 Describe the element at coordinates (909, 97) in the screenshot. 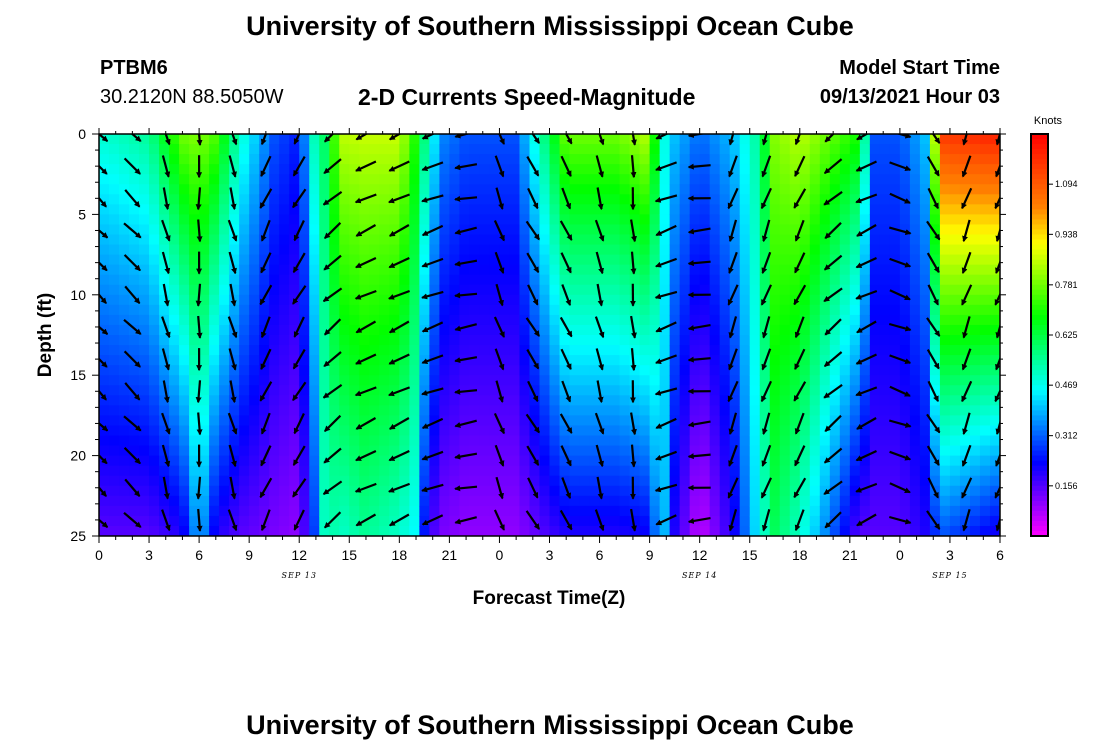

I see `model-start-value: 09/13/2021 Hour 03` at that location.